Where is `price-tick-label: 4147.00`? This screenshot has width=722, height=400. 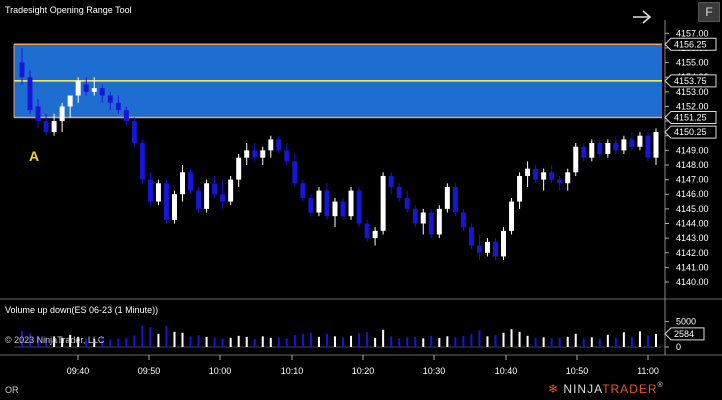 price-tick-label: 4147.00 is located at coordinates (692, 180).